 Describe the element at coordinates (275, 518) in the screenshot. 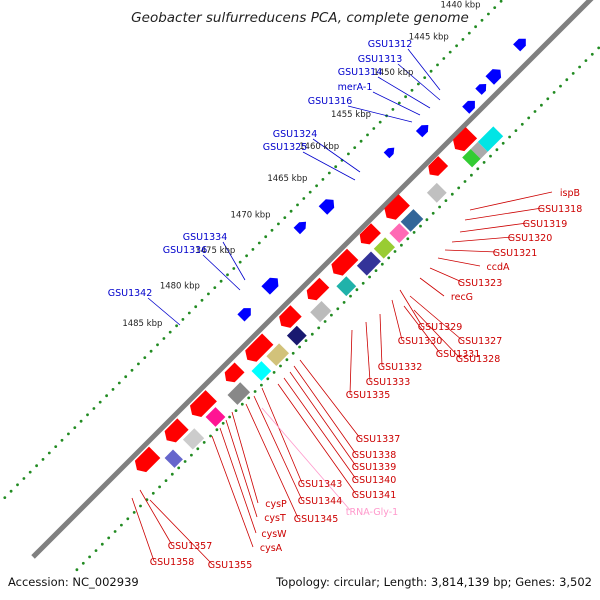

I see `gene-label-forward: cysT` at that location.